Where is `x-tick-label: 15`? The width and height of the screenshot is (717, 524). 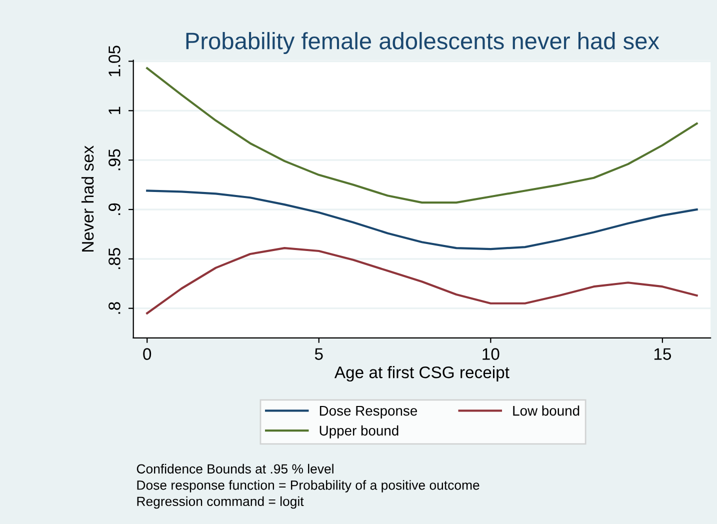 x-tick-label: 15 is located at coordinates (663, 354).